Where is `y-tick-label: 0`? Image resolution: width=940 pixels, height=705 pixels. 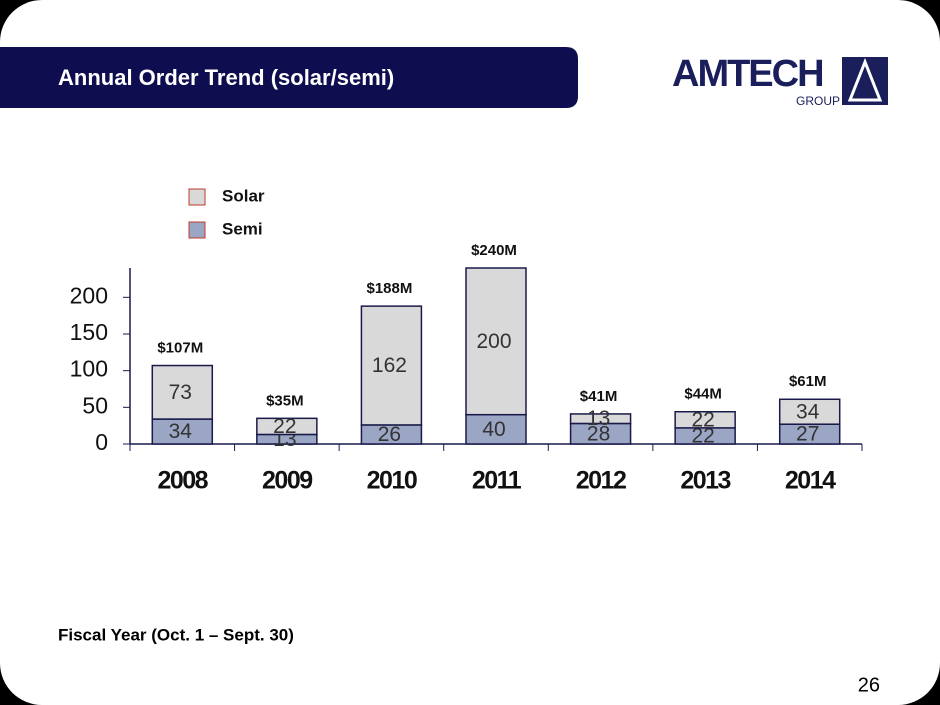
y-tick-label: 0 is located at coordinates (101, 442).